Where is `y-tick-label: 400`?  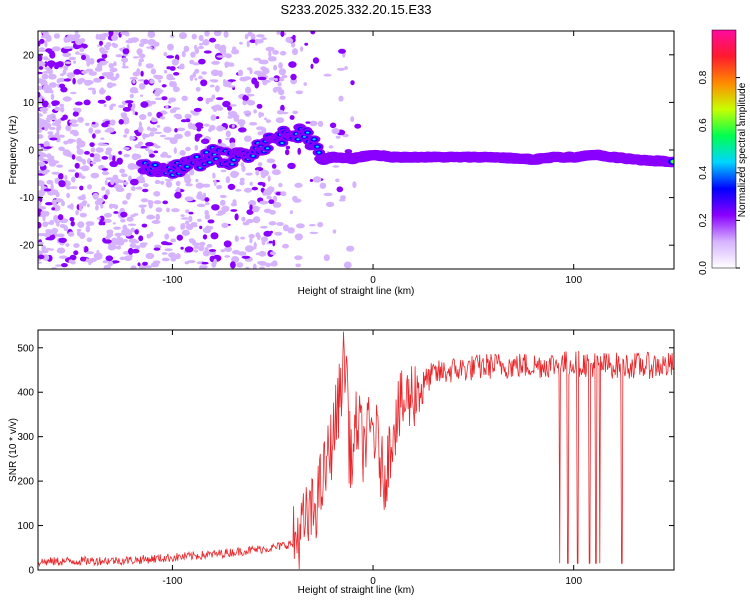 y-tick-label: 400 is located at coordinates (25, 393).